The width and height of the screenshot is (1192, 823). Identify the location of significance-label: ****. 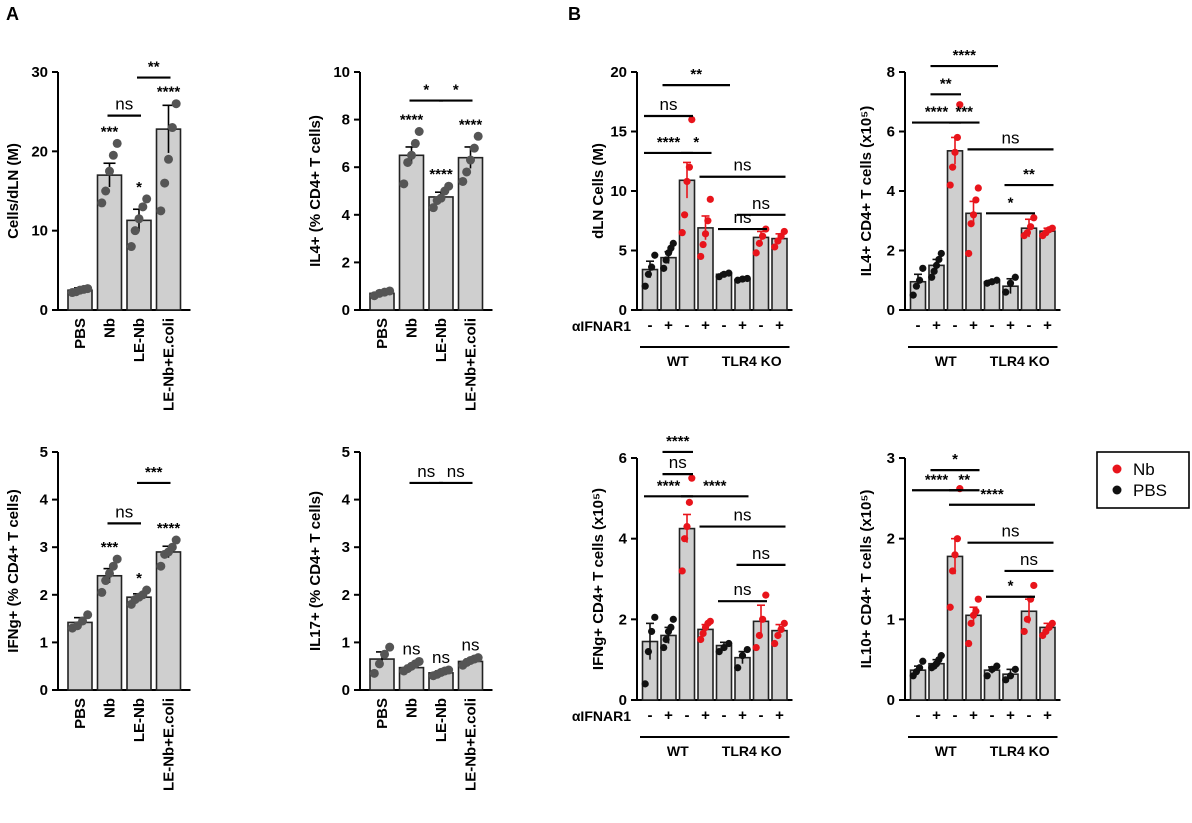
(471, 124).